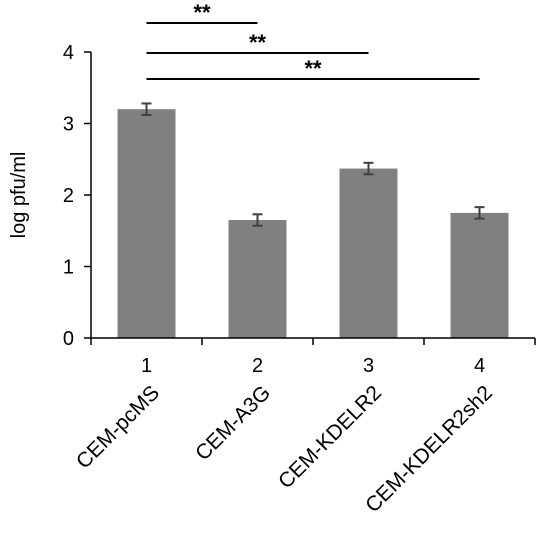  Describe the element at coordinates (146, 366) in the screenshot. I see `x-tick-label: 1` at that location.